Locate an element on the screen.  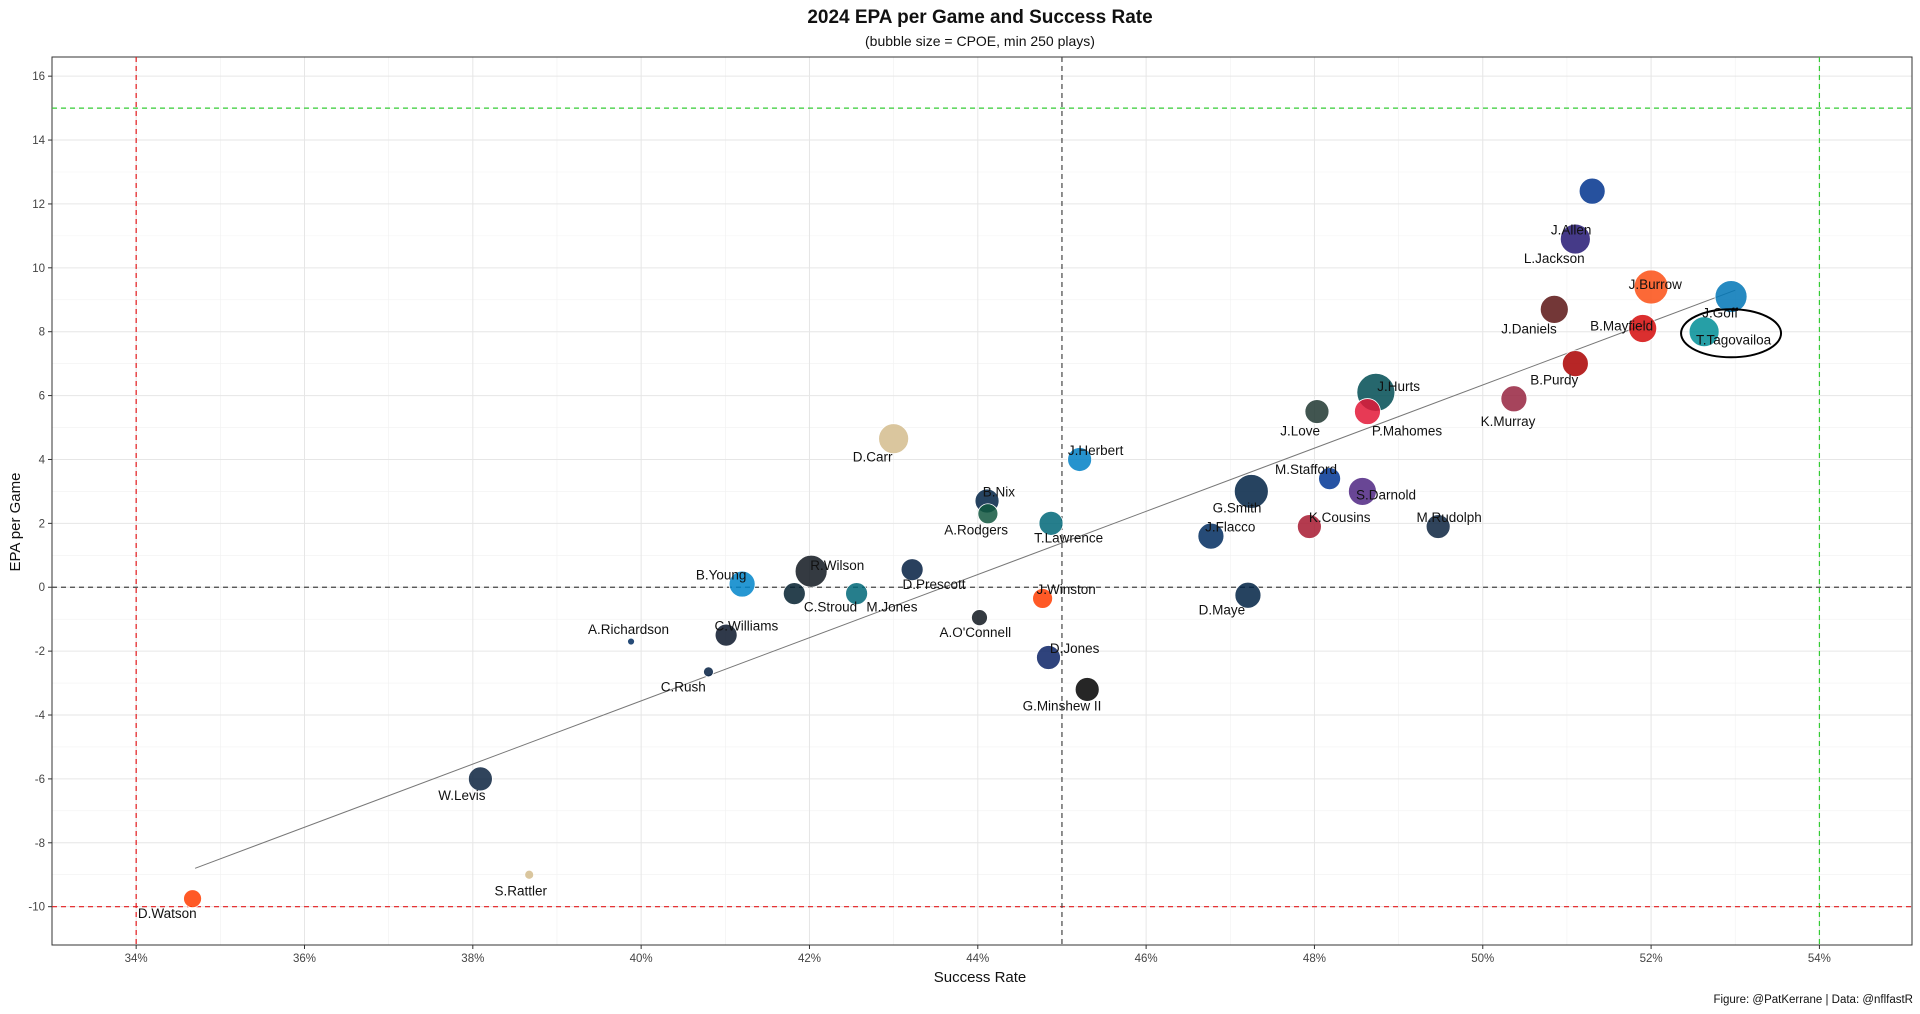
y-tick-label: -10 is located at coordinates (36, 908).